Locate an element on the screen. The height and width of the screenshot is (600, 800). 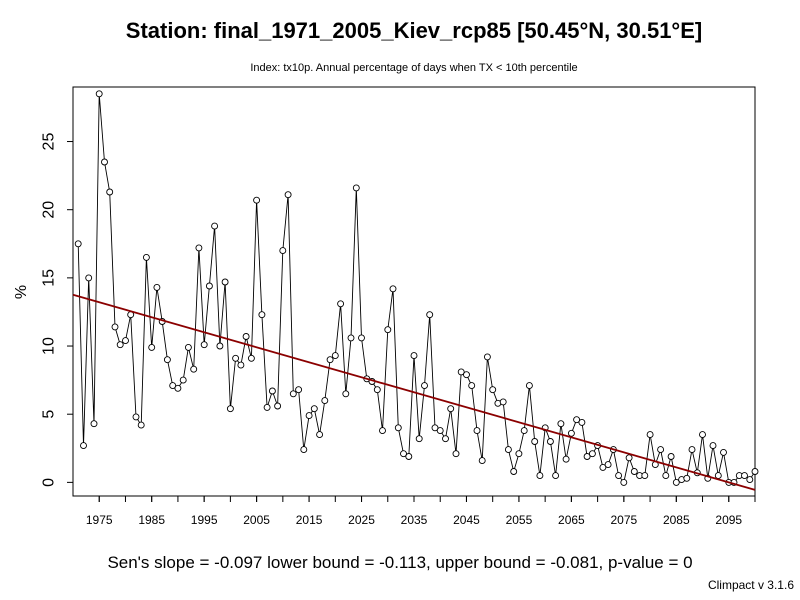
x-tick-label: 2045 is located at coordinates (466, 520).